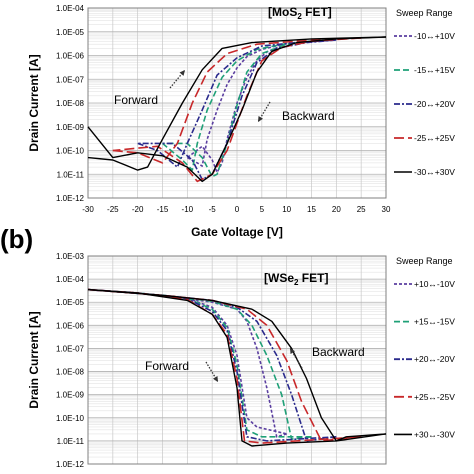 This screenshot has width=474, height=474. What do you see at coordinates (434, 284) in the screenshot?
I see `legend-entry: +10↔-10V` at bounding box center [434, 284].